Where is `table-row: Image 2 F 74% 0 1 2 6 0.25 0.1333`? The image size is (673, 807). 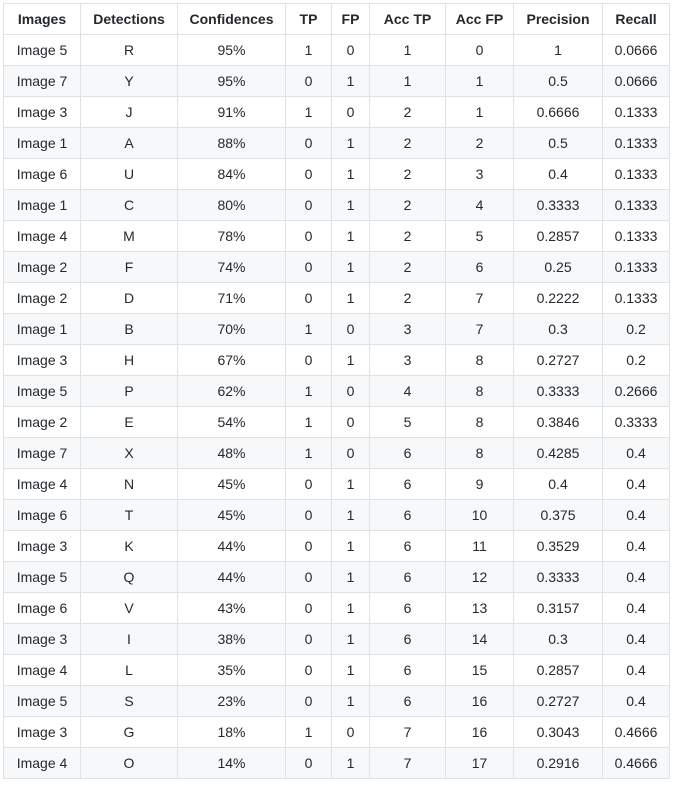 table-row: Image 2 F 74% 0 1 2 6 0.25 0.1333 is located at coordinates (336, 267).